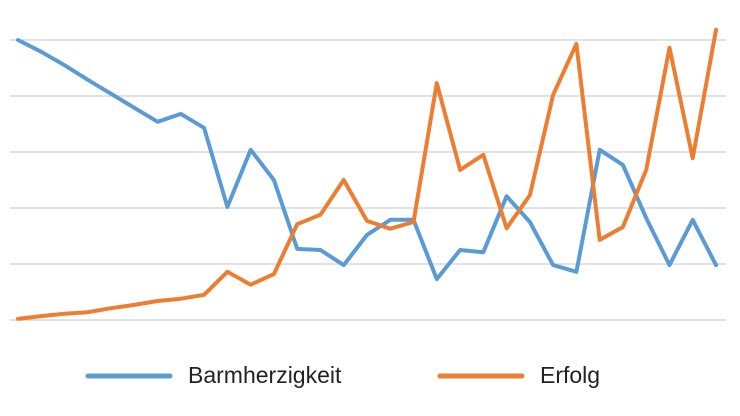 This screenshot has height=416, width=740. I want to click on legend-label: Barmherzigkeit, so click(265, 375).